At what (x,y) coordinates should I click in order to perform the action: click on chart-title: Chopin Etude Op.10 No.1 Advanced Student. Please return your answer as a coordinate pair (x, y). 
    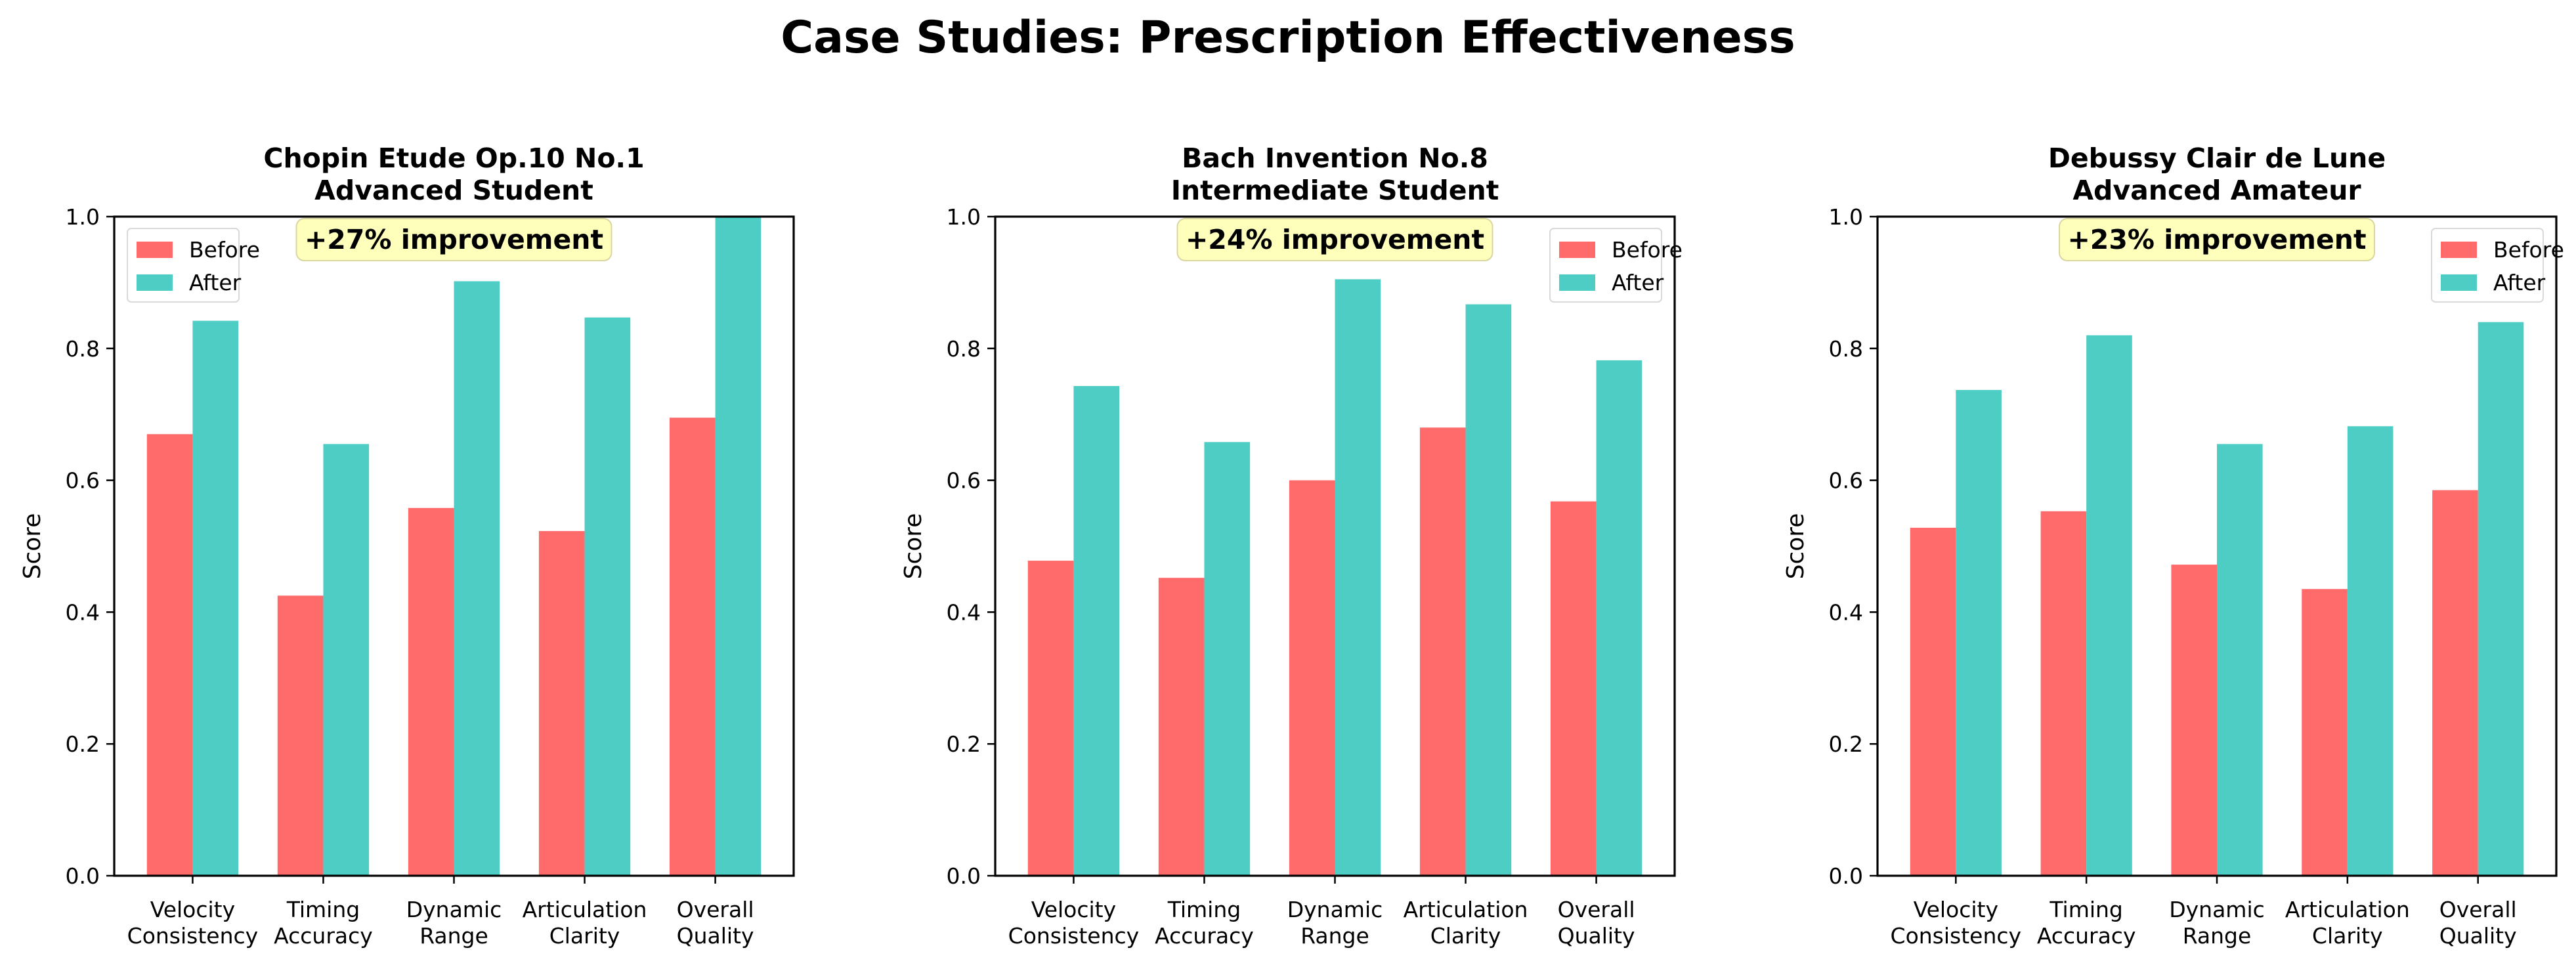
    Looking at the image, I should click on (453, 174).